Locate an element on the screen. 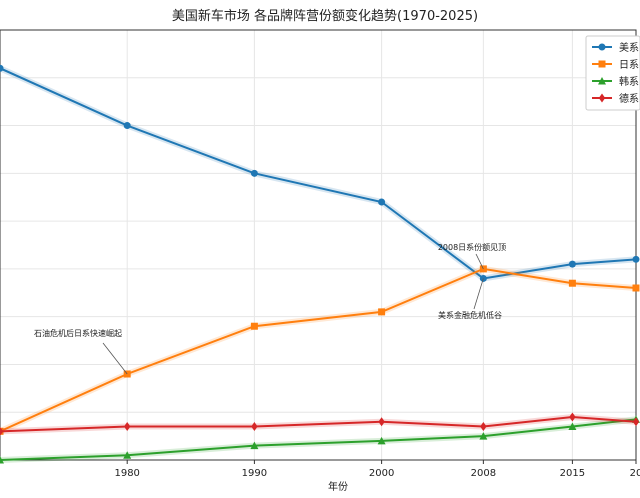  legend-label-0: 美系 is located at coordinates (629, 47).